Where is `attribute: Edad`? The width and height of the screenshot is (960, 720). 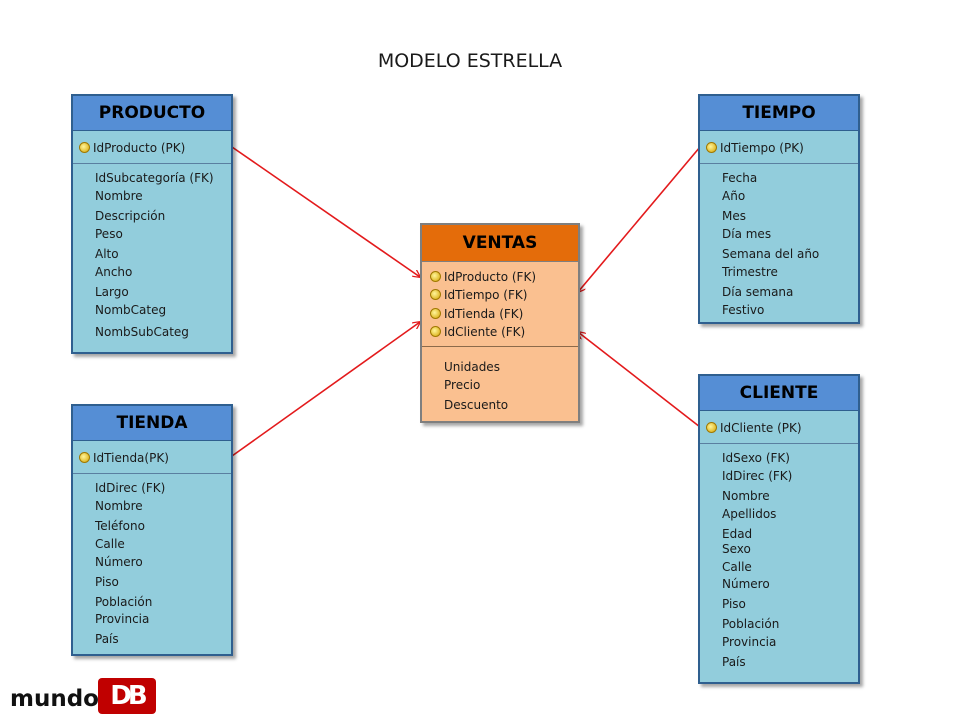 attribute: Edad is located at coordinates (737, 534).